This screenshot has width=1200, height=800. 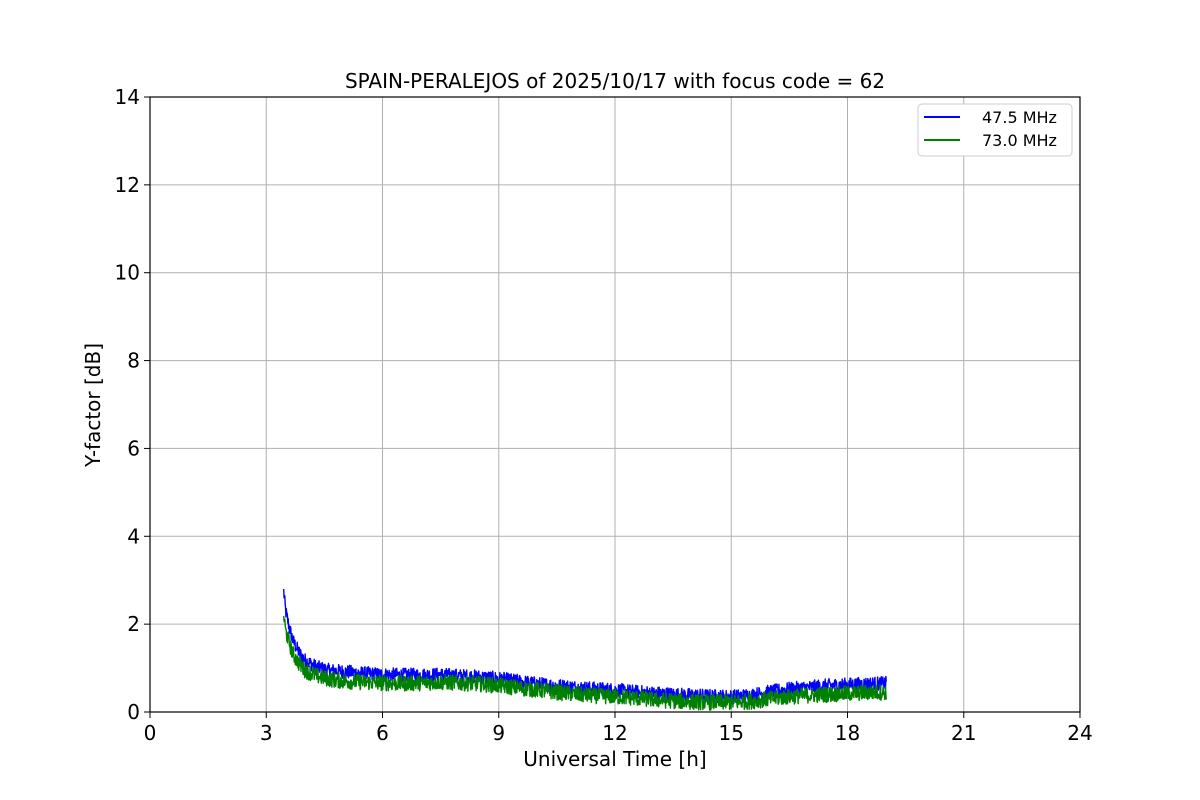 What do you see at coordinates (127, 273) in the screenshot?
I see `y-tick-label: 10` at bounding box center [127, 273].